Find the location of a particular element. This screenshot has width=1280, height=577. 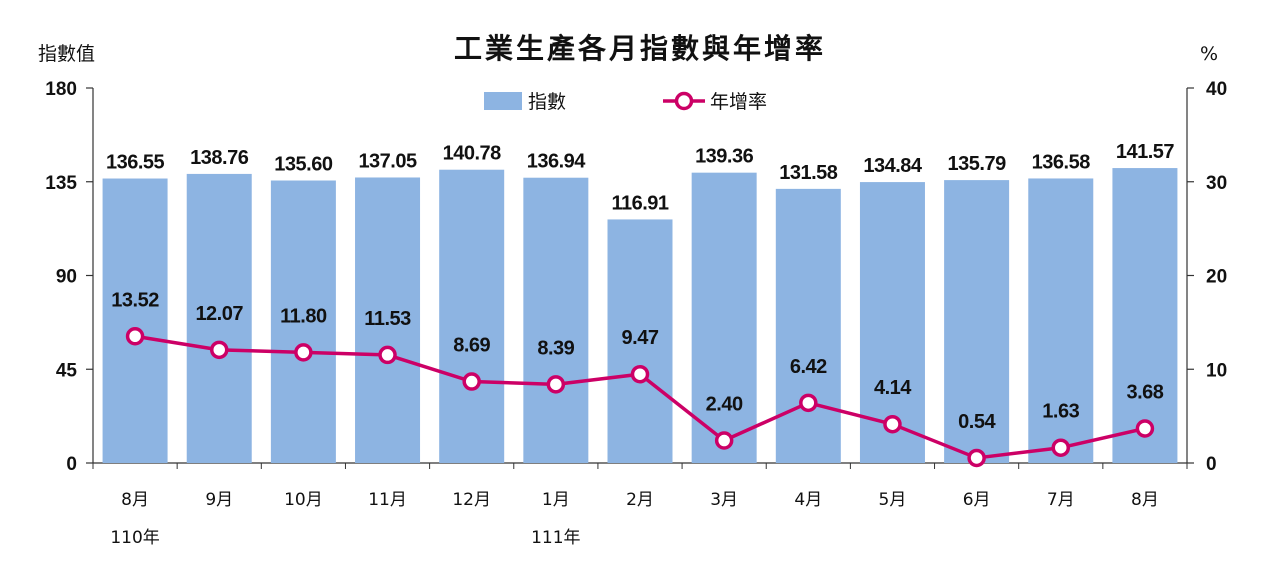

x-category-label: 3月 is located at coordinates (724, 500).